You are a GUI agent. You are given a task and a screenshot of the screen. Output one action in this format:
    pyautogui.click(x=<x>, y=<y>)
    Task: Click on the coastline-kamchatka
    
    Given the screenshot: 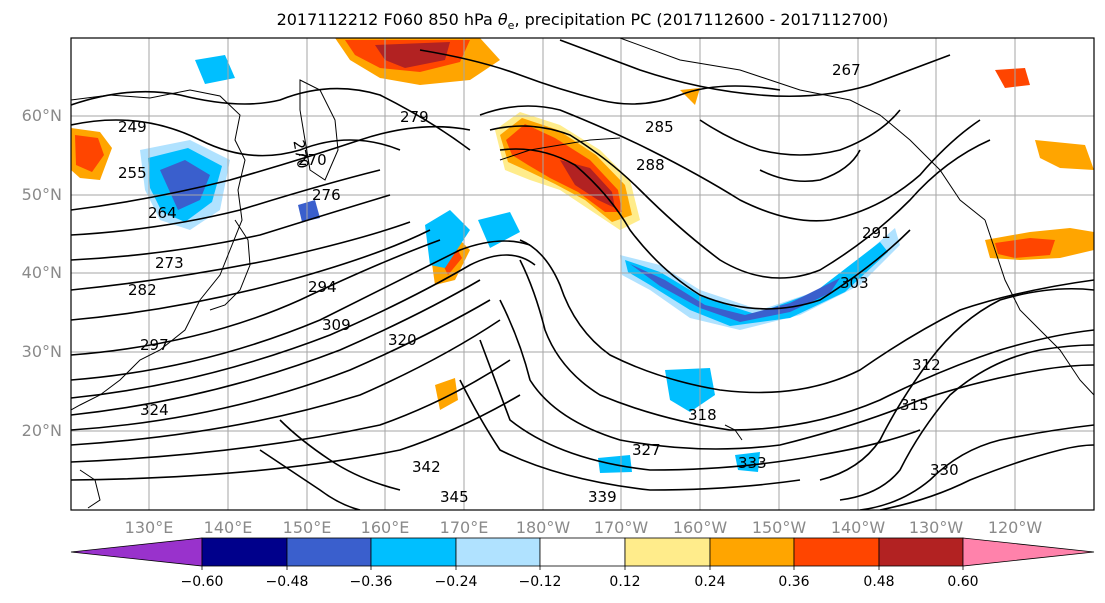 What is the action you would take?
    pyautogui.click(x=319, y=130)
    